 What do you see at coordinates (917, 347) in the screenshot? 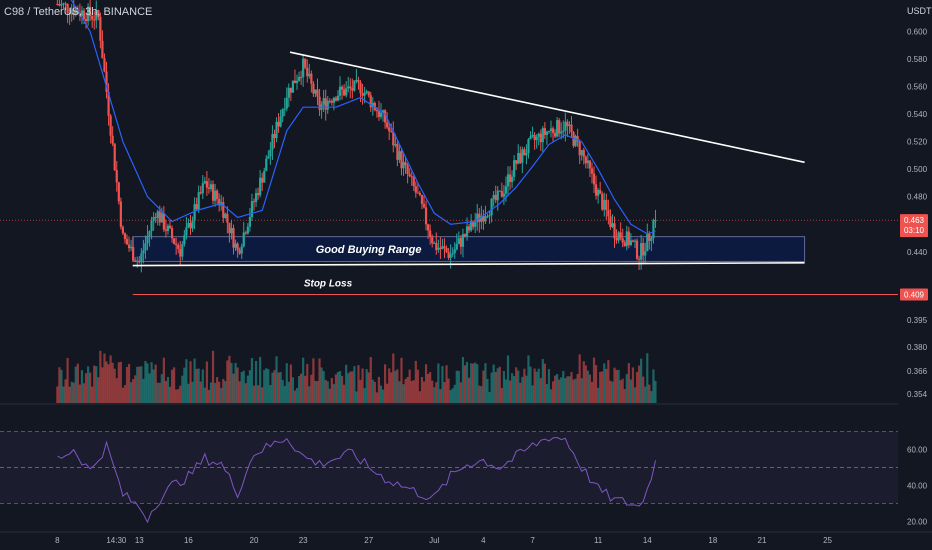
I see `volume-axis-label: 0.380` at bounding box center [917, 347].